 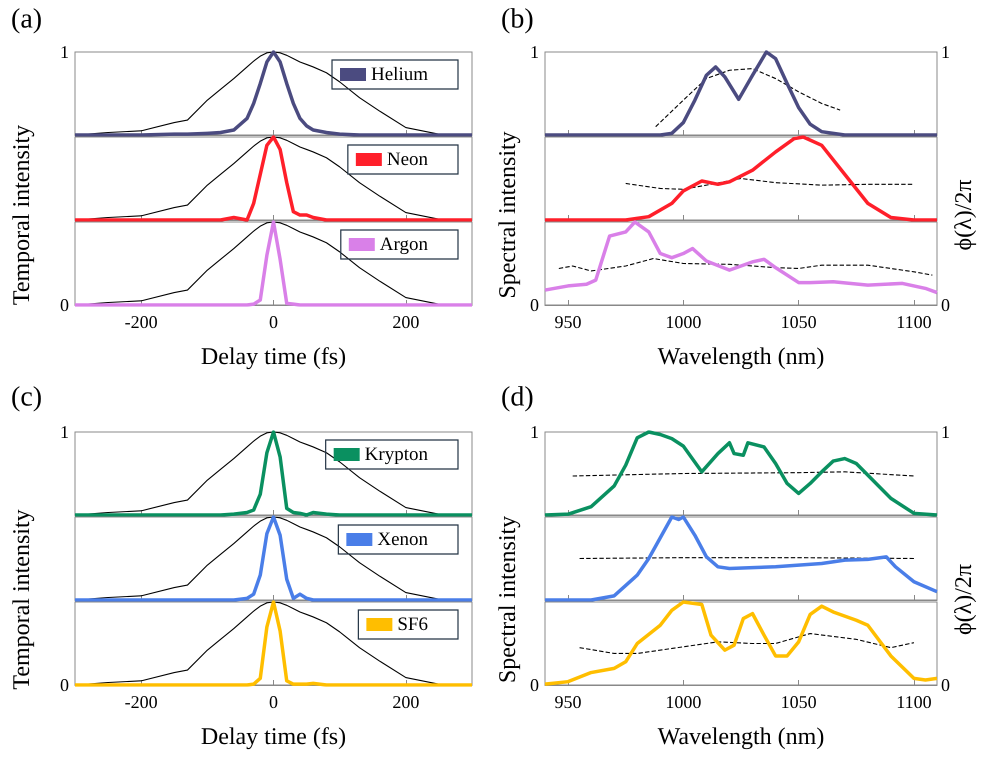 I want to click on legend-label: Krypton, so click(x=396, y=454).